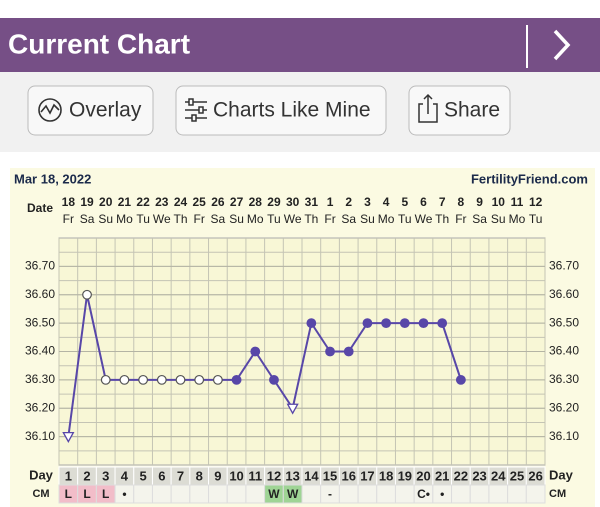 This screenshot has height=507, width=600. Describe the element at coordinates (40, 322) in the screenshot. I see `y-tick-label: 36.50` at that location.